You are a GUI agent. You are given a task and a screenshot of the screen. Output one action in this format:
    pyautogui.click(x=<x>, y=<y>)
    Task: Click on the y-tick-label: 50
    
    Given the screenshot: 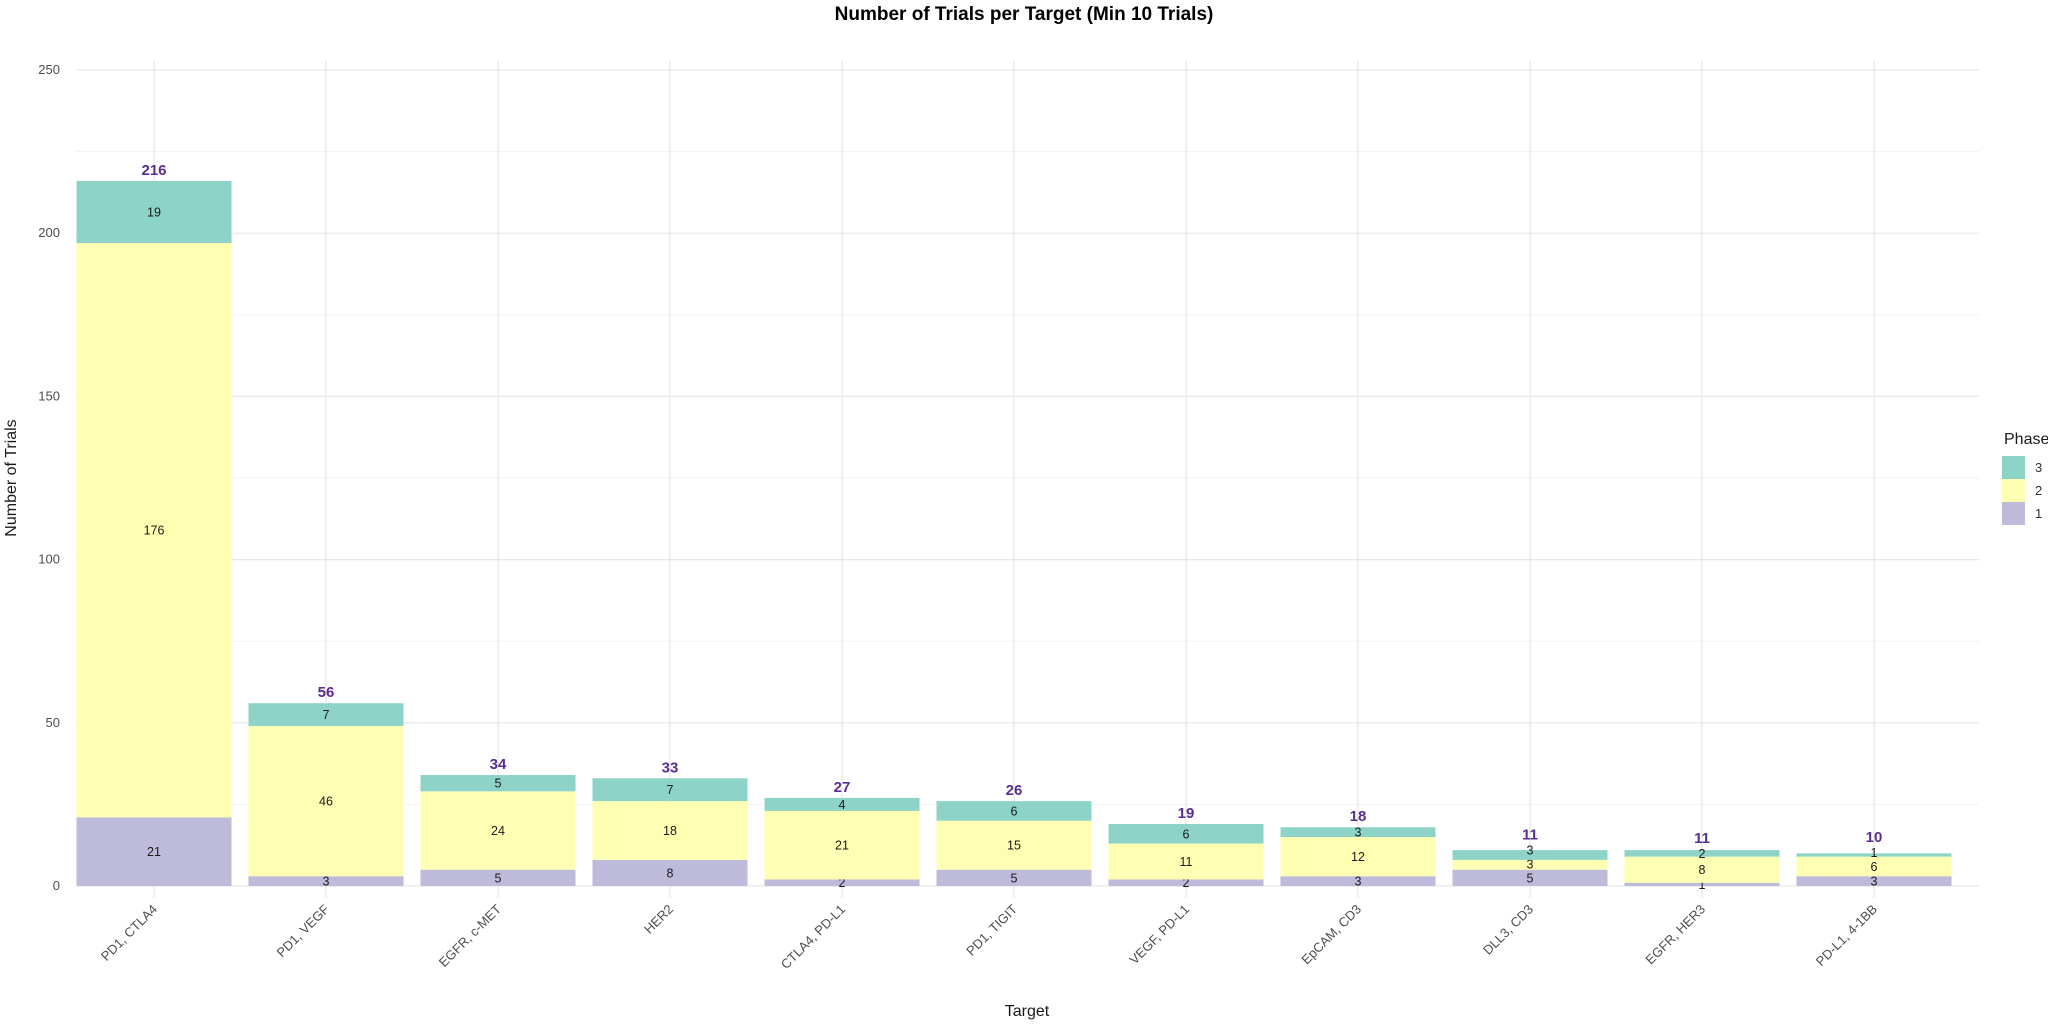 What is the action you would take?
    pyautogui.click(x=53, y=722)
    